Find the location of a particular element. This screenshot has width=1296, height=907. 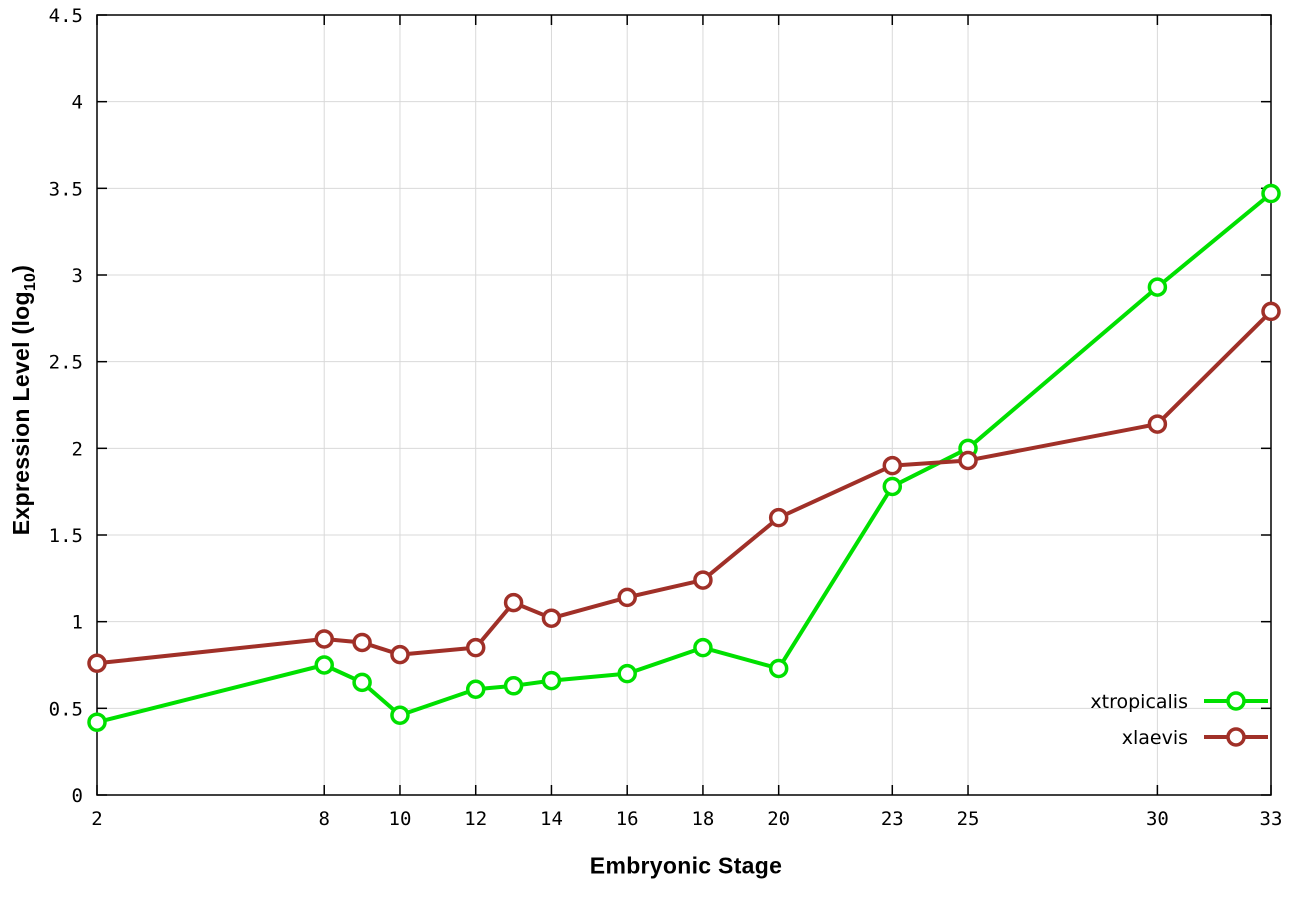

y-tick-label: 4.5 is located at coordinates (66, 16).